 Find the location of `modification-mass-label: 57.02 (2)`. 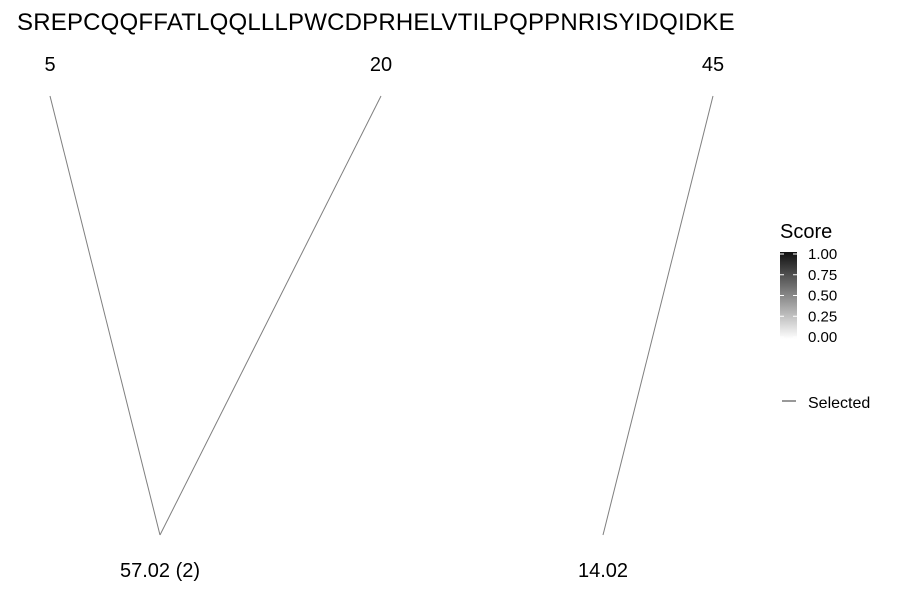

modification-mass-label: 57.02 (2) is located at coordinates (160, 571).